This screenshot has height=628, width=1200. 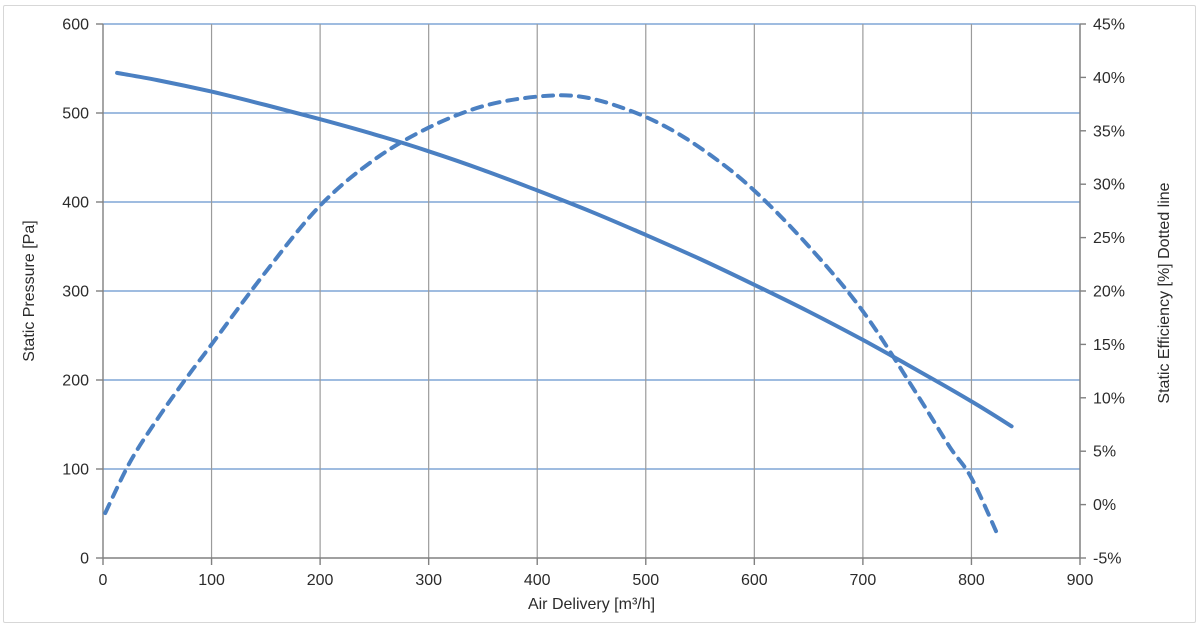 I want to click on x-tick-label: 400, so click(x=537, y=580).